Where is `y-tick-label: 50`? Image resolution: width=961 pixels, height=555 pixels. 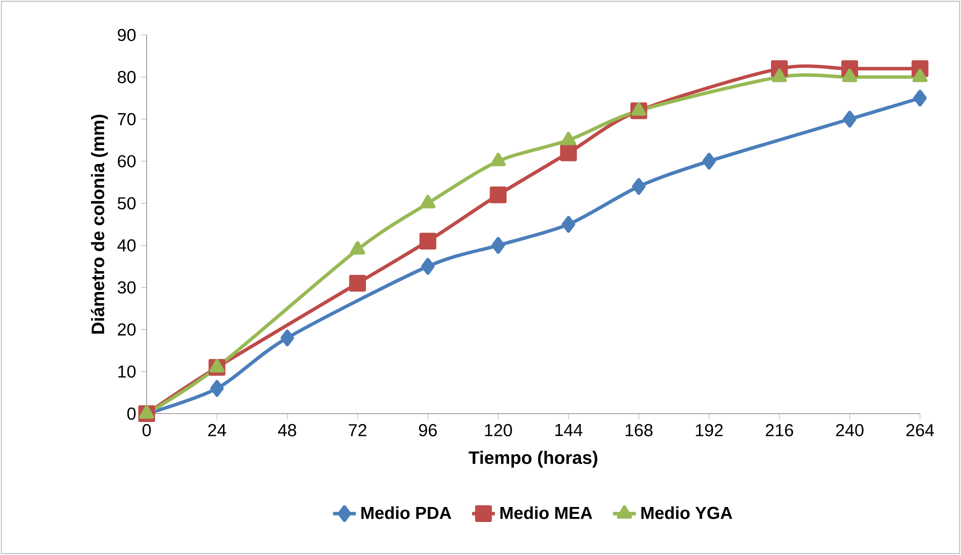
y-tick-label: 50 is located at coordinates (127, 203).